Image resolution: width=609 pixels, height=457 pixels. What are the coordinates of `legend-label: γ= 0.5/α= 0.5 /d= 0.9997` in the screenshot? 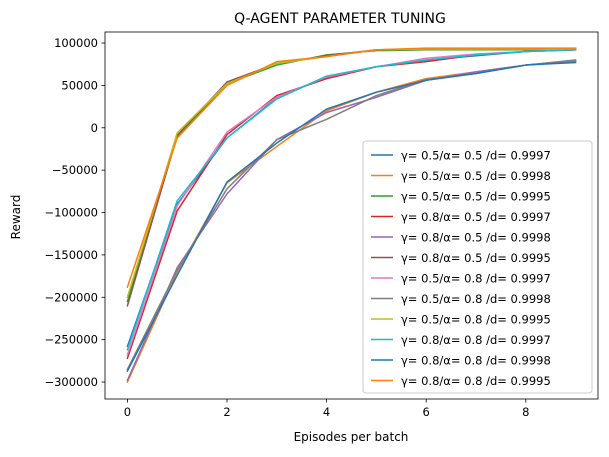 It's located at (476, 156).